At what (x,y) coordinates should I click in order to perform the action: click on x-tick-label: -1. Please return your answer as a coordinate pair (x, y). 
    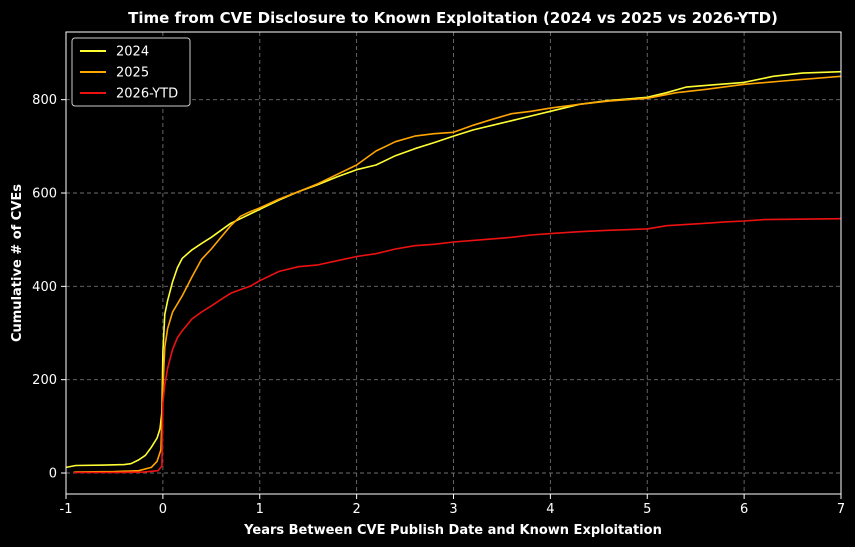
    Looking at the image, I should click on (66, 509).